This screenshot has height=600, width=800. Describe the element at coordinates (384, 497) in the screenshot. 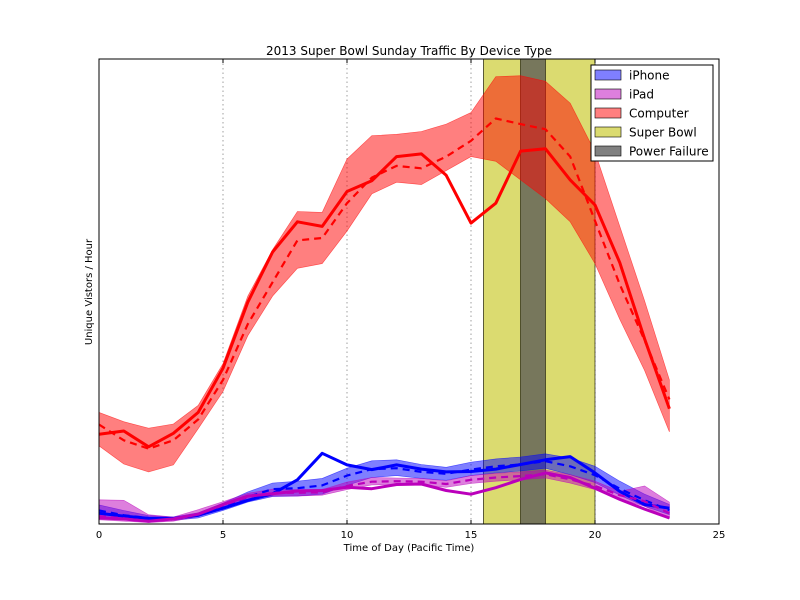

I see `line-actual-ipad` at that location.